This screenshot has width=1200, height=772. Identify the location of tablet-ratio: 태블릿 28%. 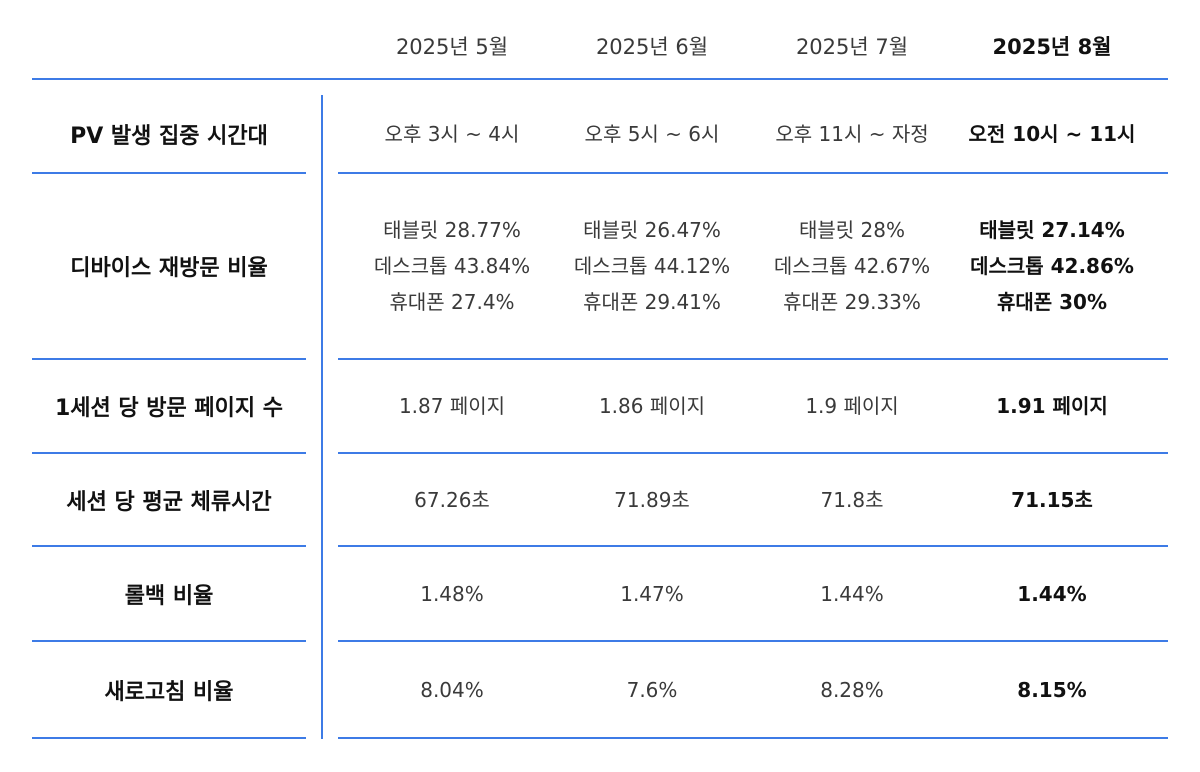
(851, 230).